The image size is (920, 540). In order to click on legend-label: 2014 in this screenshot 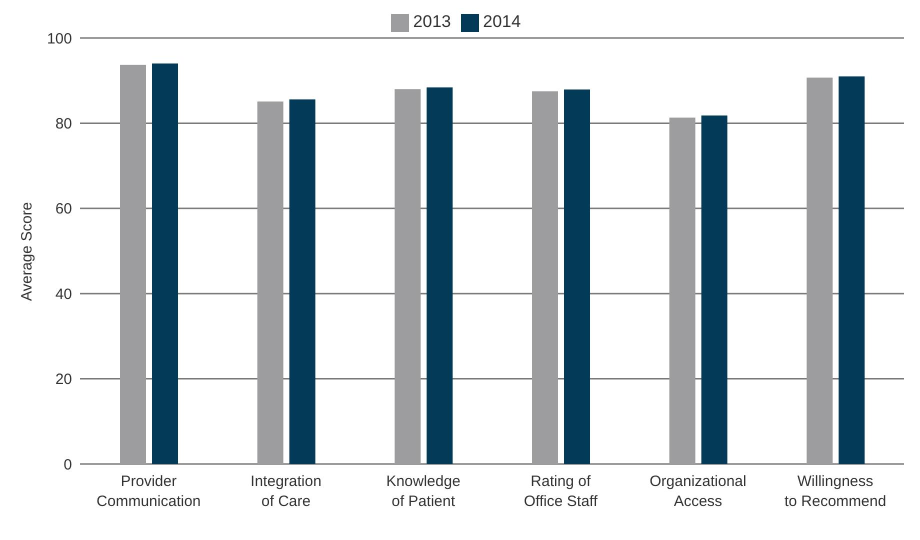, I will do `click(502, 21)`.